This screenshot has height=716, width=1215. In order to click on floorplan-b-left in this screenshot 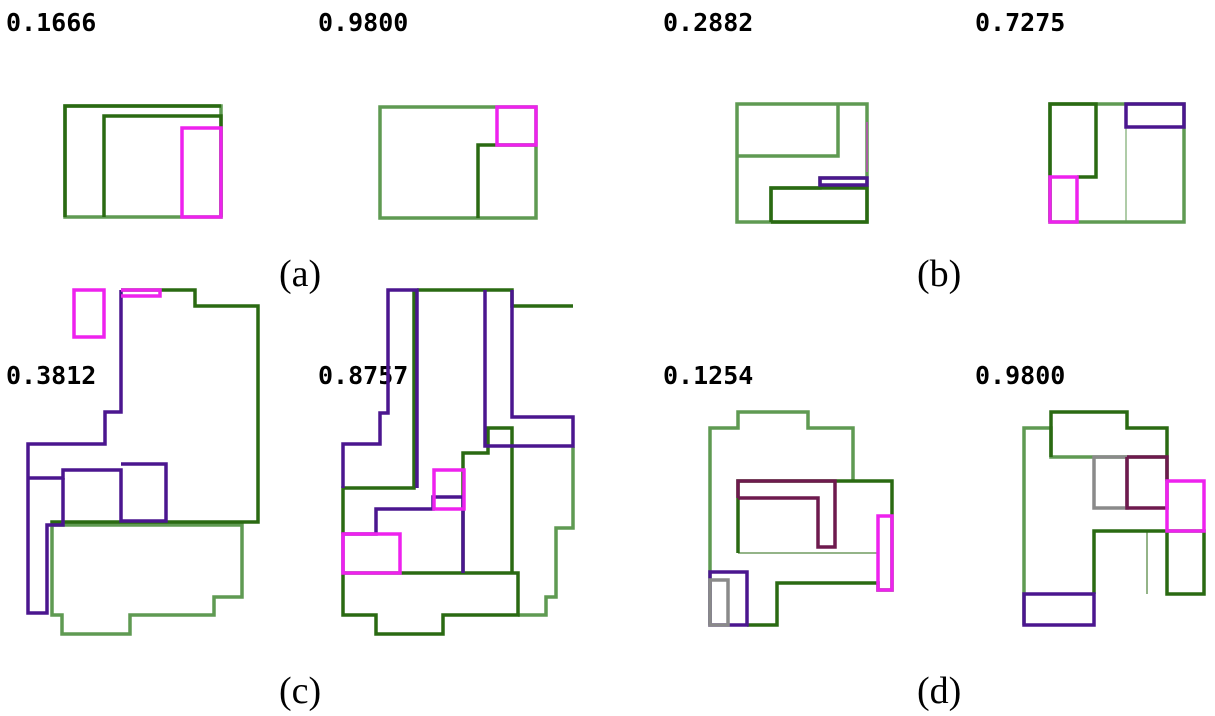, I will do `click(802, 163)`.